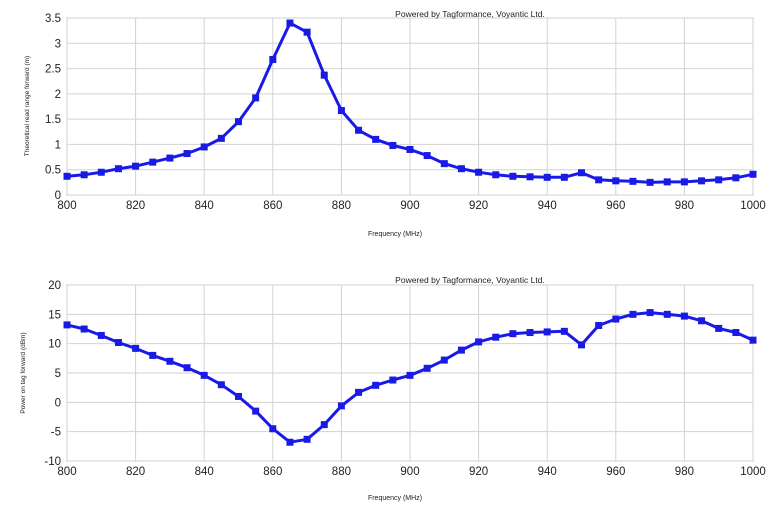 The width and height of the screenshot is (769, 507). What do you see at coordinates (58, 196) in the screenshot?
I see `y-tick-label: 0` at bounding box center [58, 196].